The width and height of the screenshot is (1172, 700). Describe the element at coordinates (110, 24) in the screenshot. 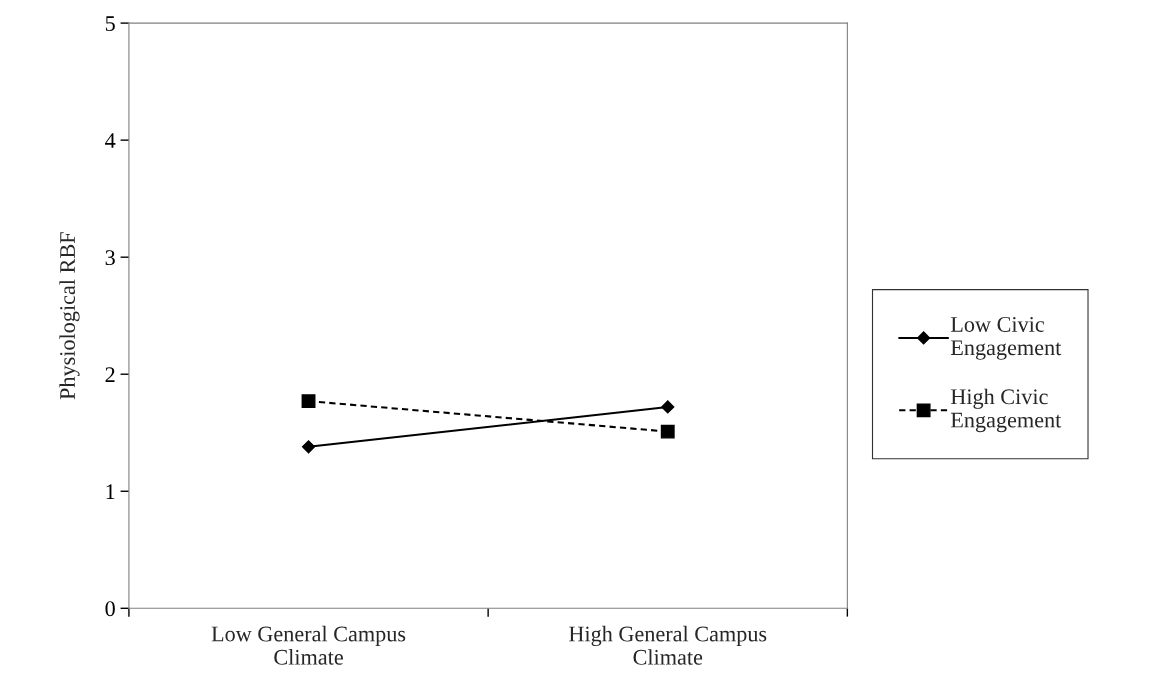

I see `y-tick-label: 5` at that location.